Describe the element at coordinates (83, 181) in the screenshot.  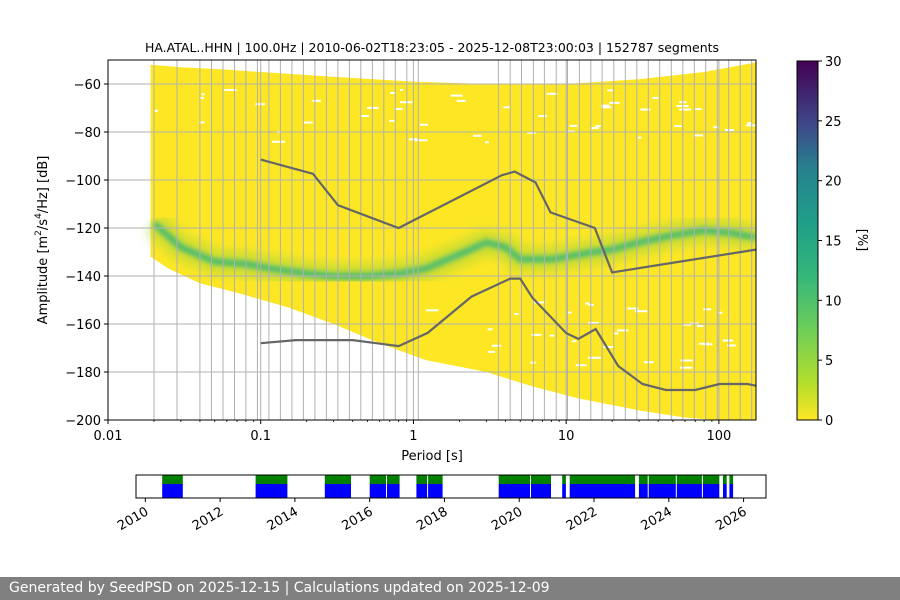
I see `y-tick-label: −100` at that location.